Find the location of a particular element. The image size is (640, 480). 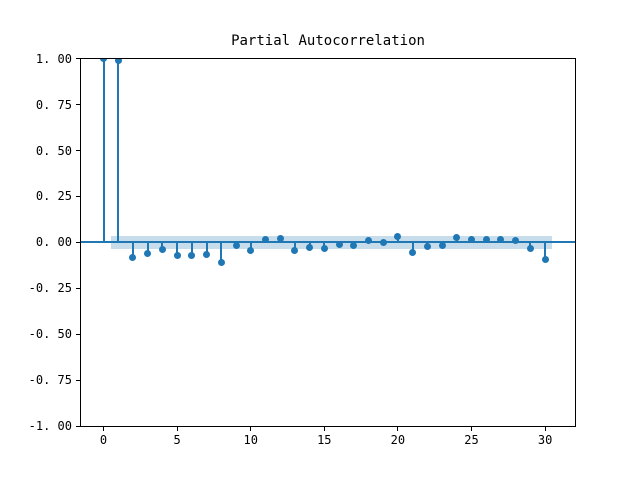

x-tick-label: 5 is located at coordinates (177, 440).